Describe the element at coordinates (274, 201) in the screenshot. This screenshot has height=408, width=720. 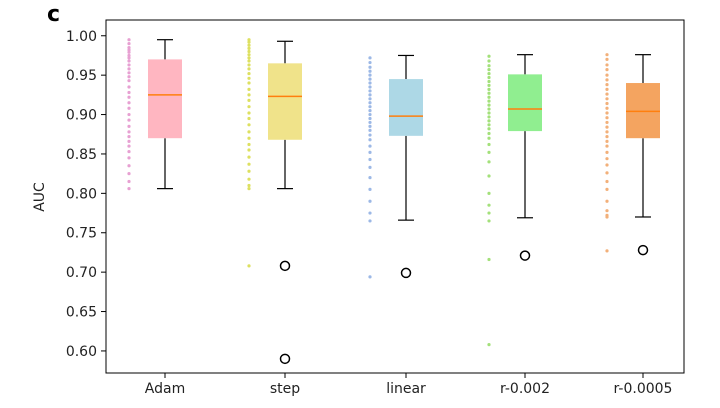
I see `series-step` at that location.